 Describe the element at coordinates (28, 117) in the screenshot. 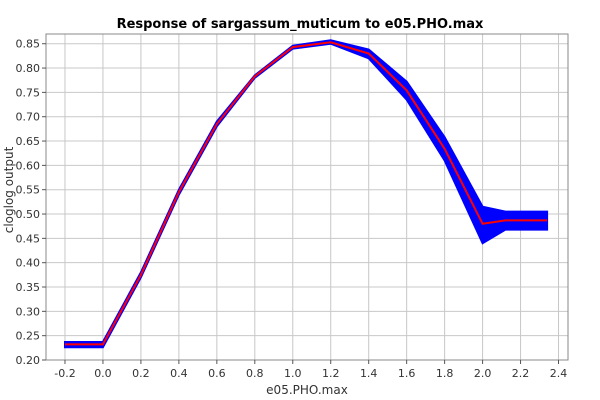

I see `y-tick-label: 0.70` at that location.